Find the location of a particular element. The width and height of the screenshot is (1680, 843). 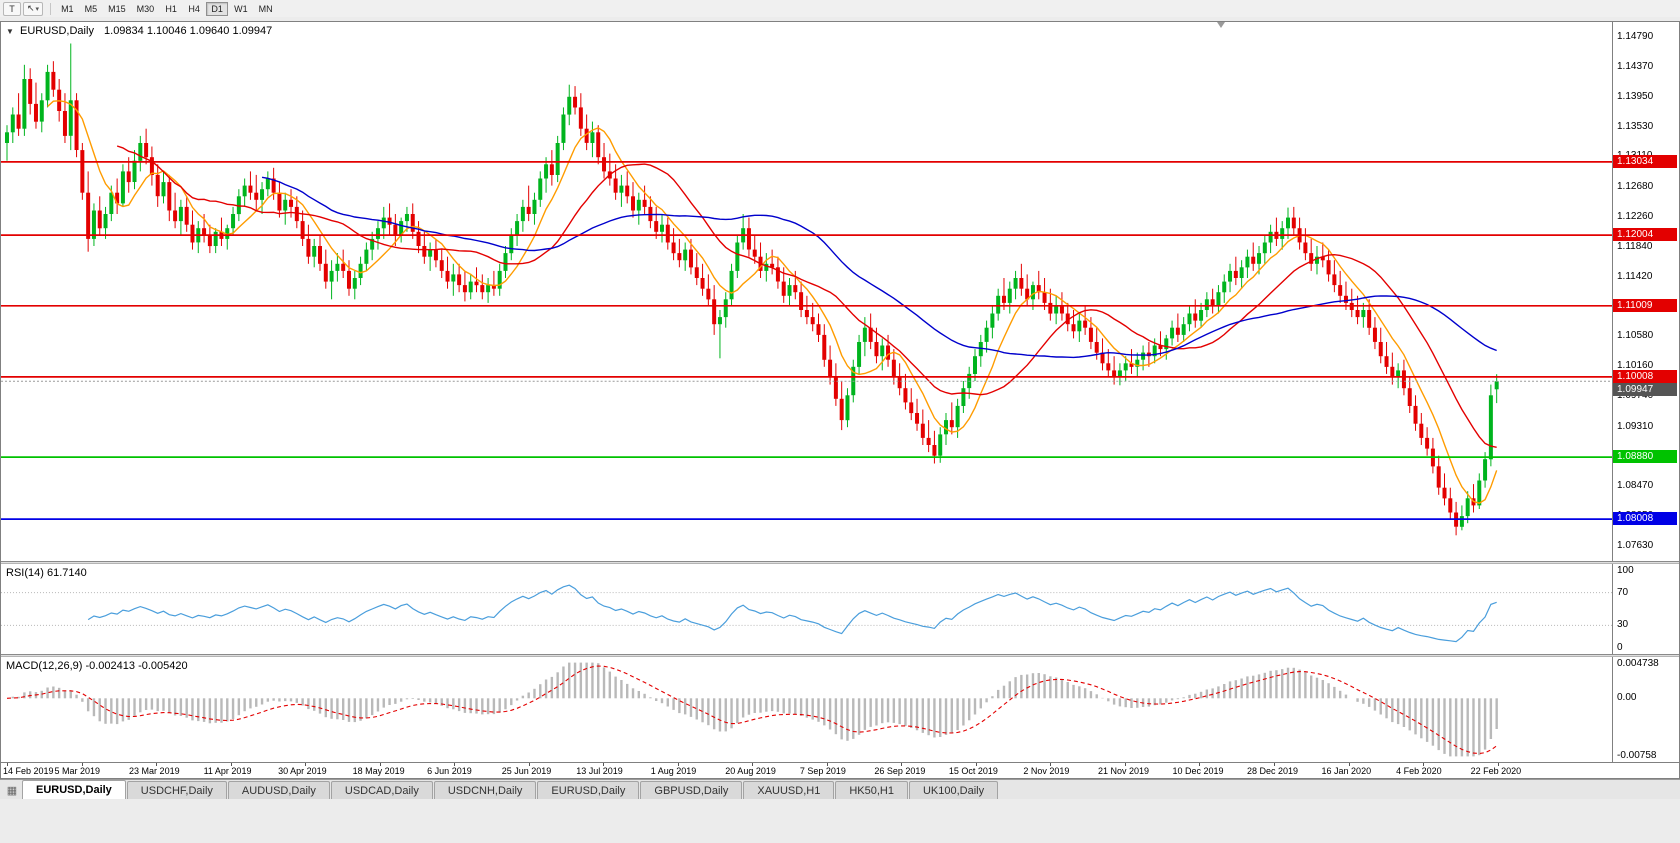

price-level-label: 1.12004 is located at coordinates (1645, 235).